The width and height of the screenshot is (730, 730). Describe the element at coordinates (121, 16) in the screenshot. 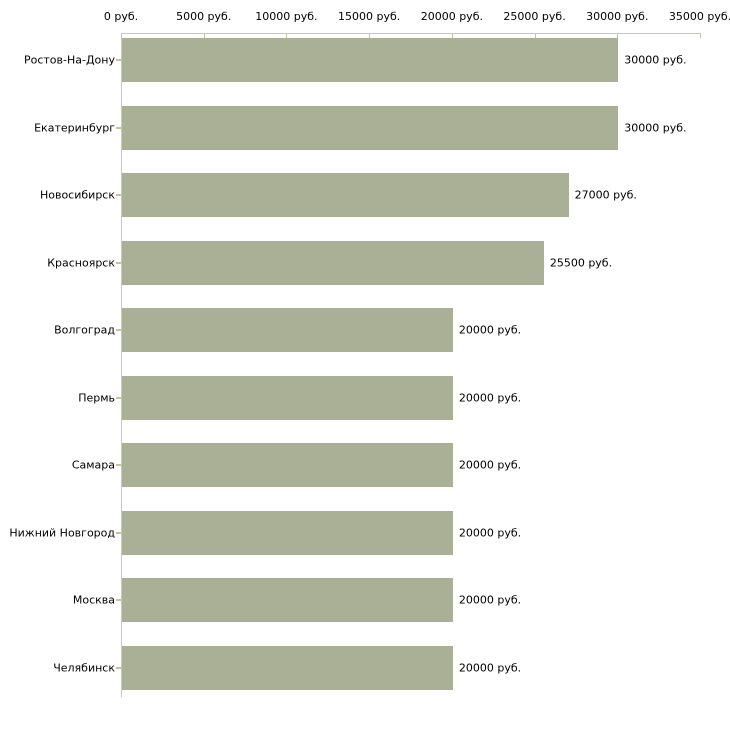

I see `x-tick-label: 0 руб.` at that location.